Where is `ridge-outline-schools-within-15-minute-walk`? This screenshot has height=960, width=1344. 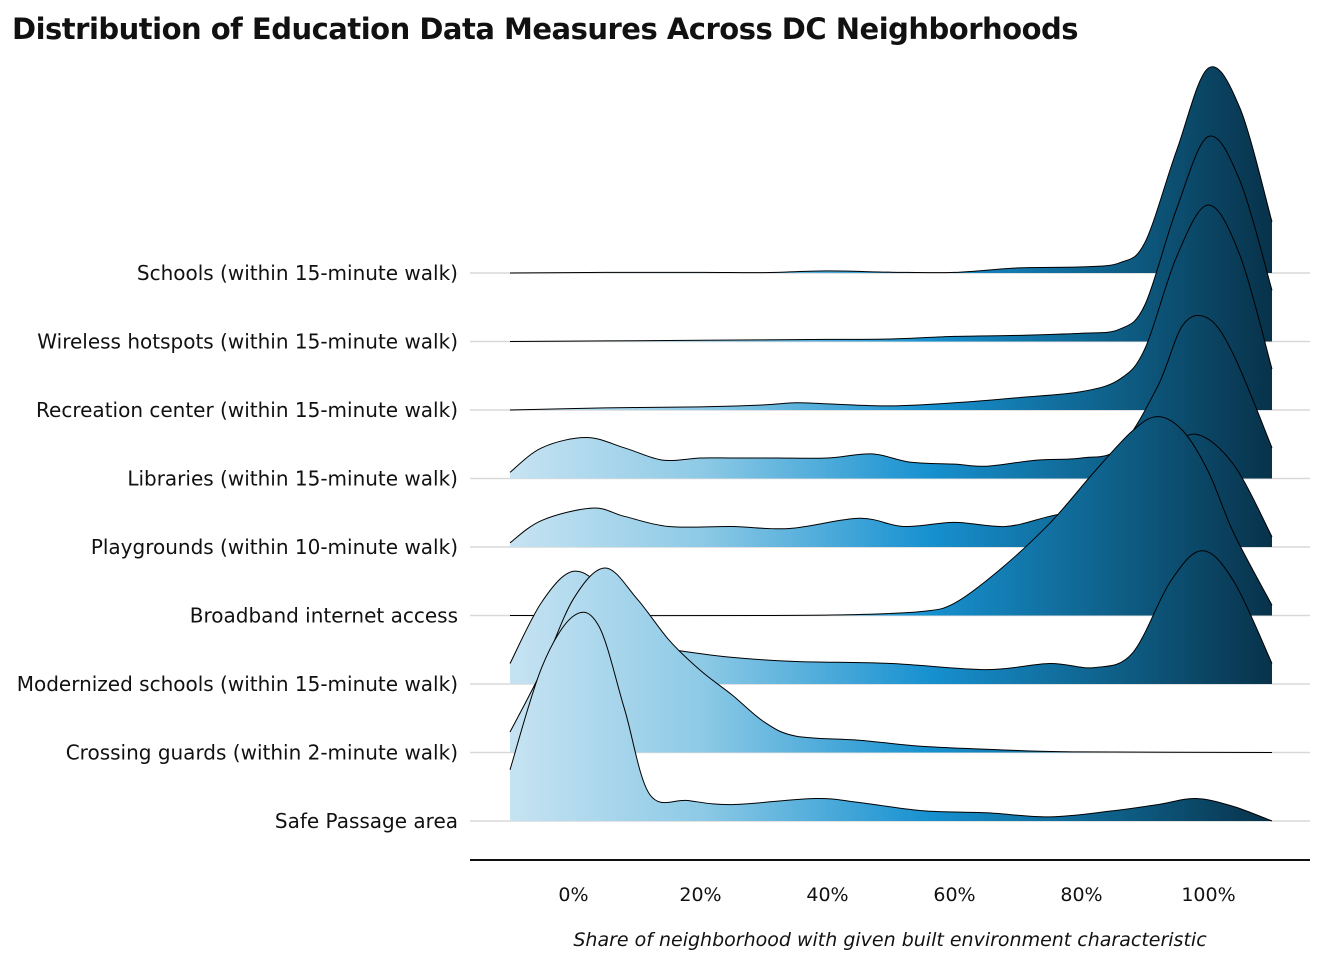
ridge-outline-schools-within-15-minute-walk is located at coordinates (891, 170).